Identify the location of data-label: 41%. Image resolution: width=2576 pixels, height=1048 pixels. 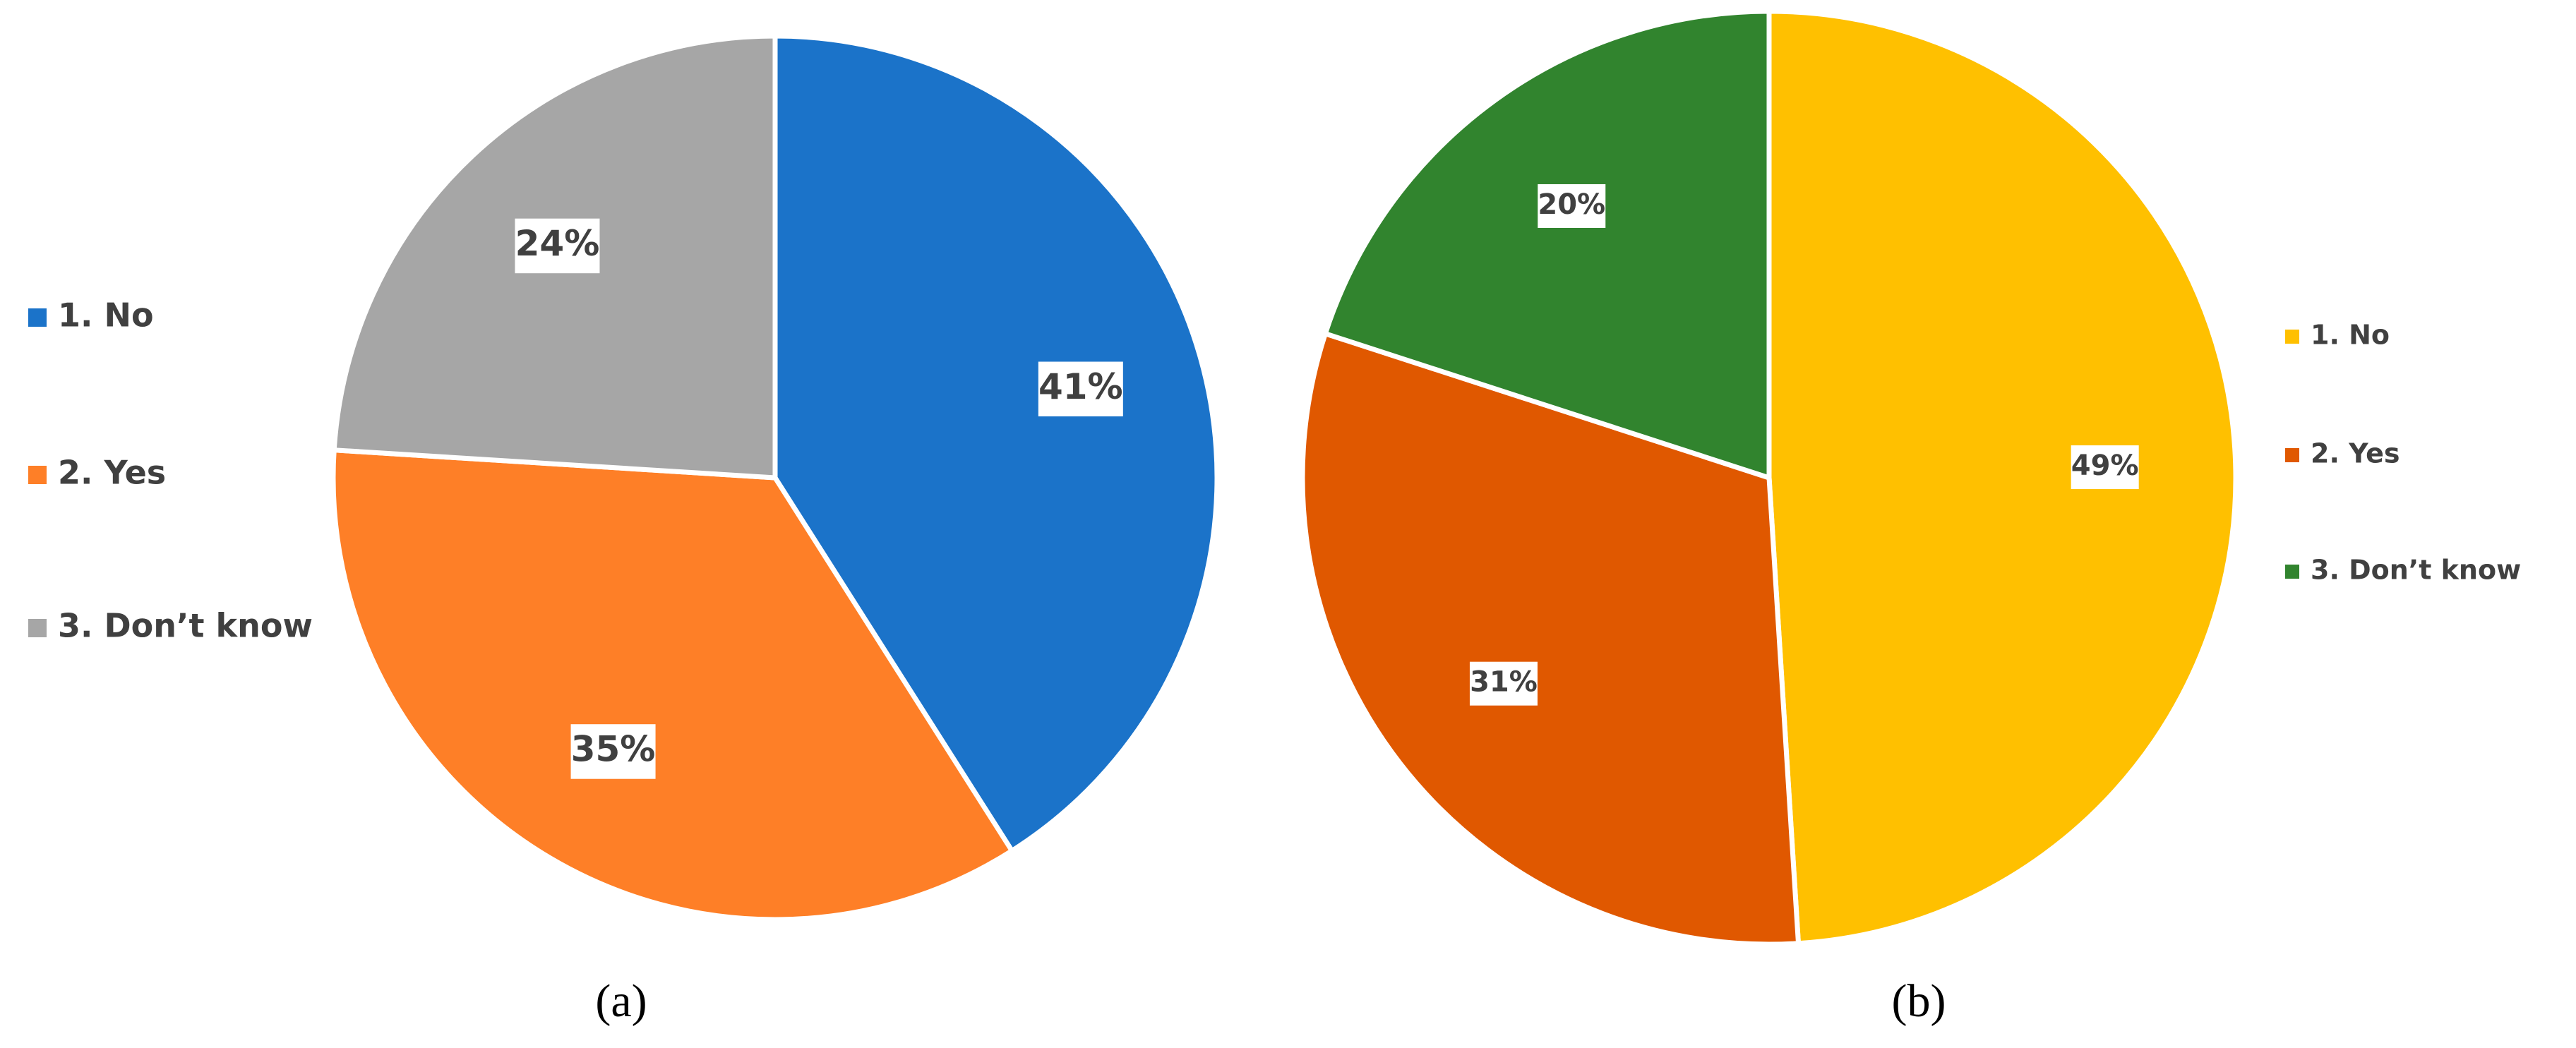
(1080, 386).